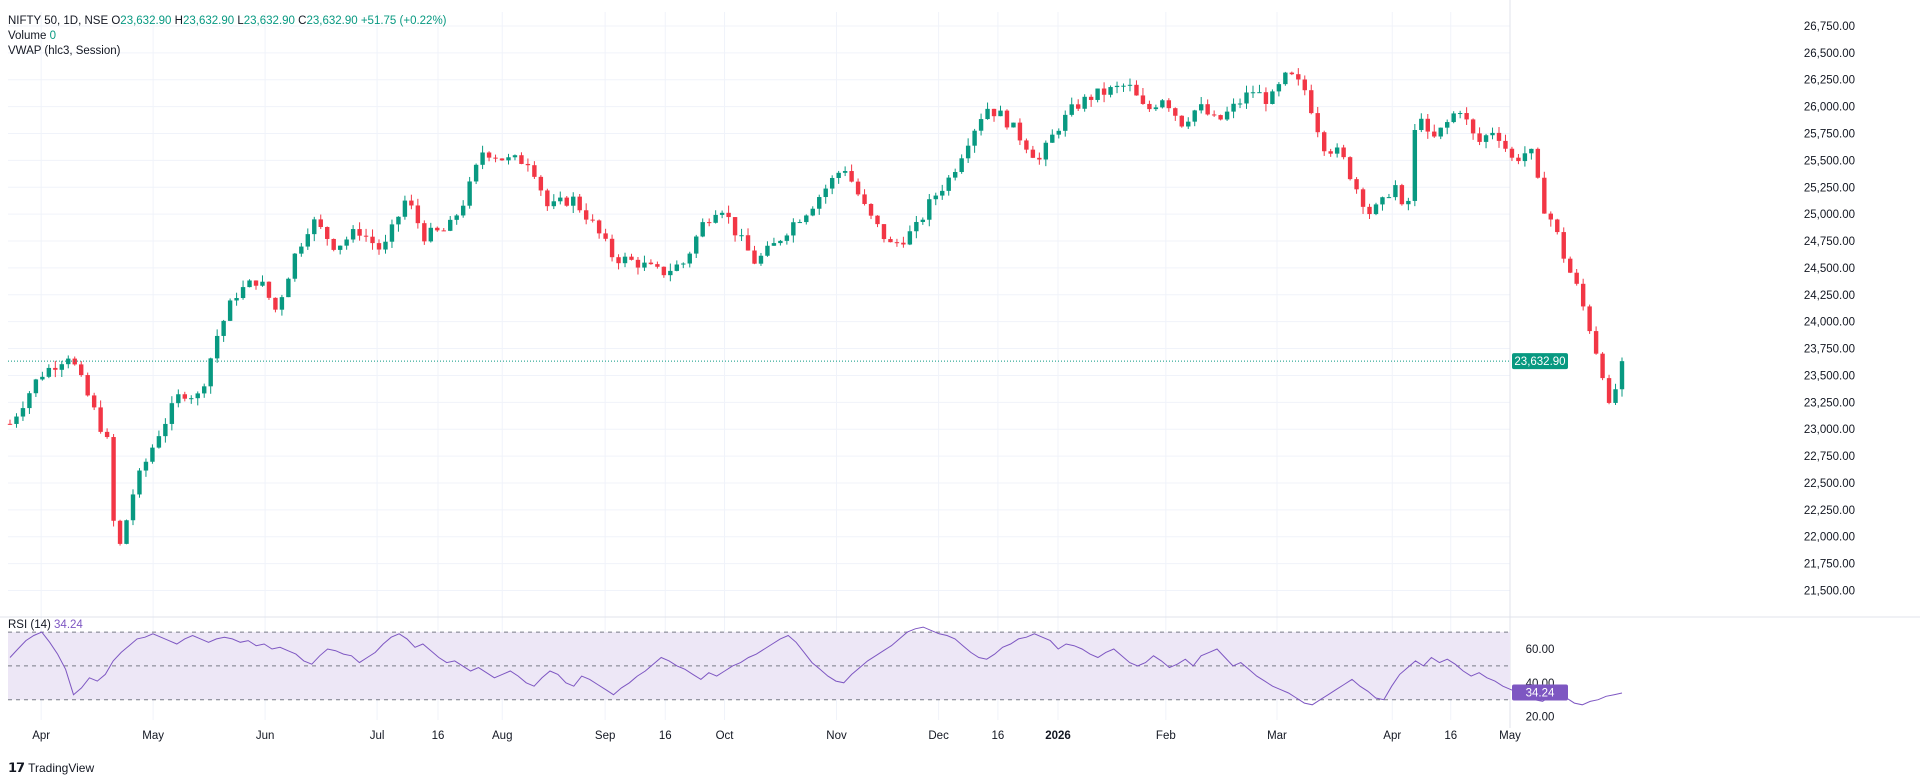 This screenshot has width=1920, height=781. What do you see at coordinates (332, 21) in the screenshot?
I see `close-value: 23,632.90` at bounding box center [332, 21].